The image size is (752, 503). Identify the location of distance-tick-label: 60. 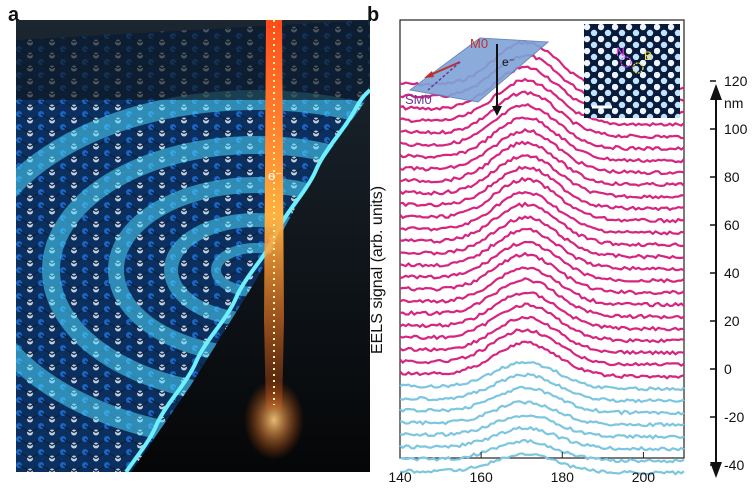
(732, 225).